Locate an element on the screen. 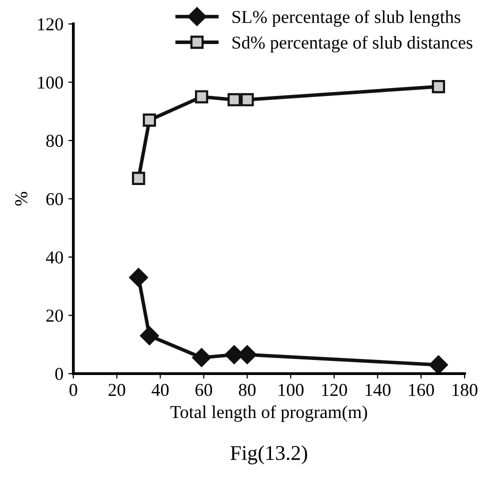  x-tick-label: 40 is located at coordinates (160, 390).